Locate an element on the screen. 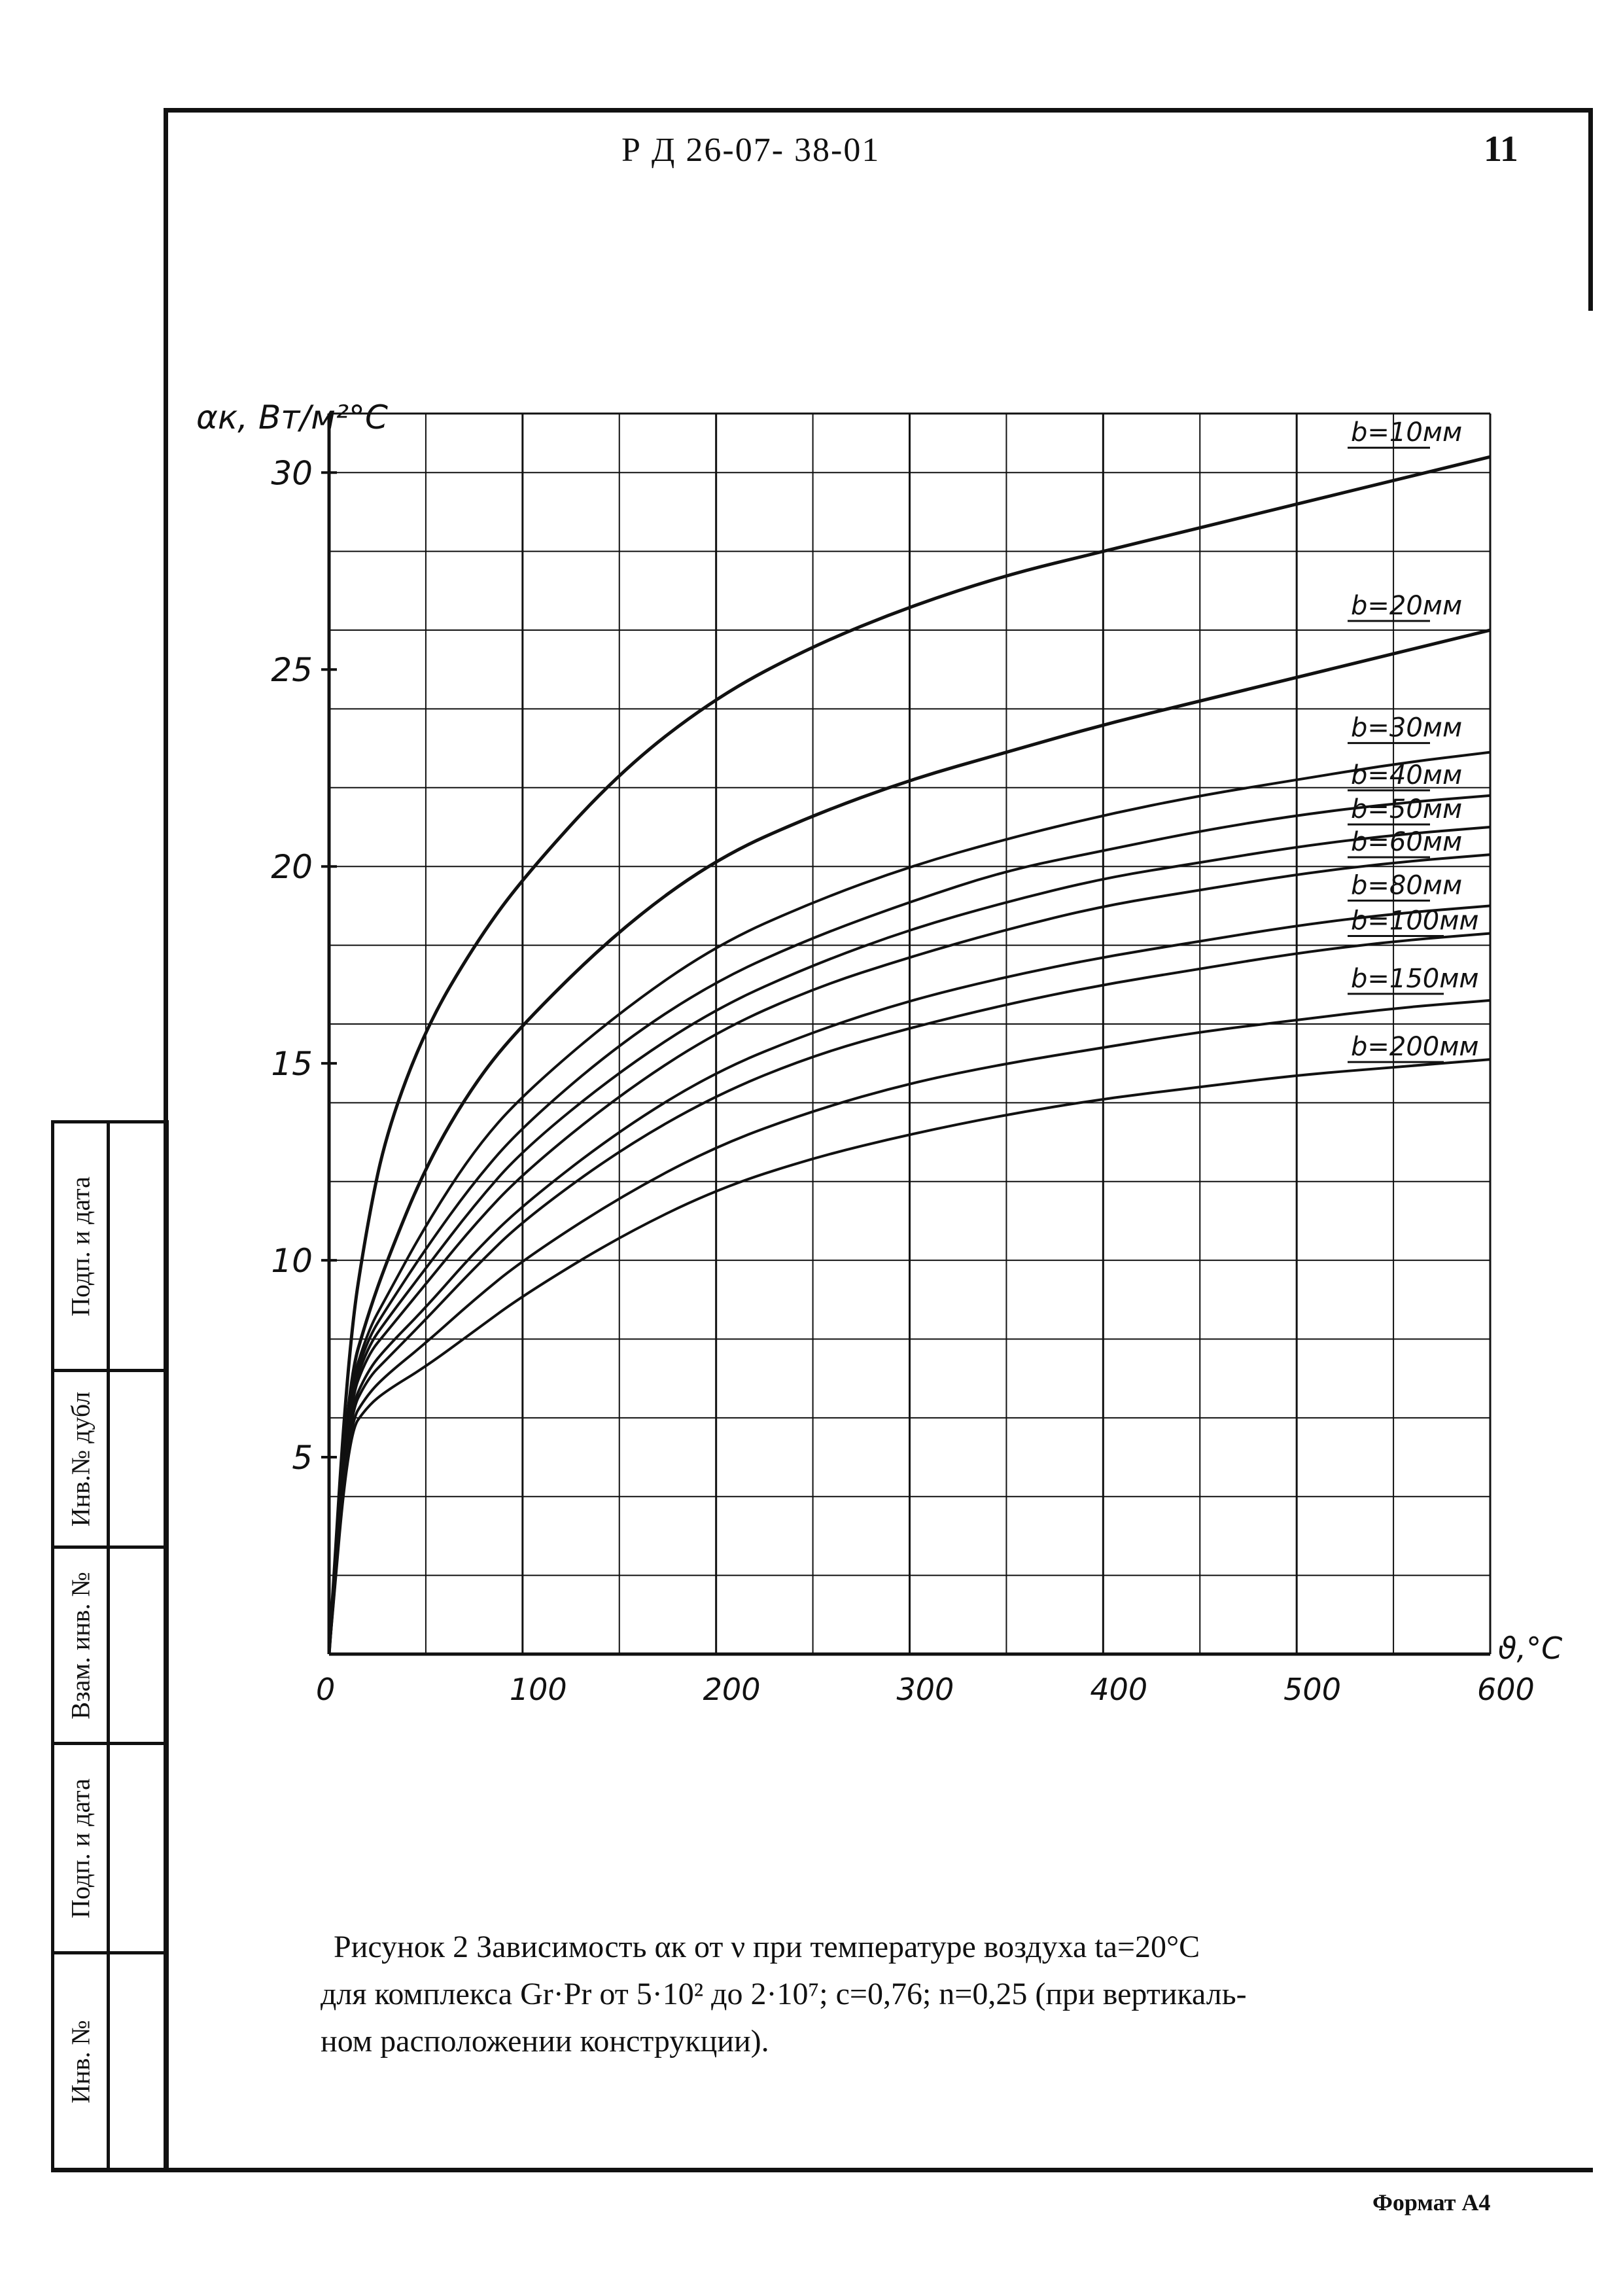 This screenshot has width=1623, height=2296. x-tick-label: 600 is located at coordinates (1506, 1690).